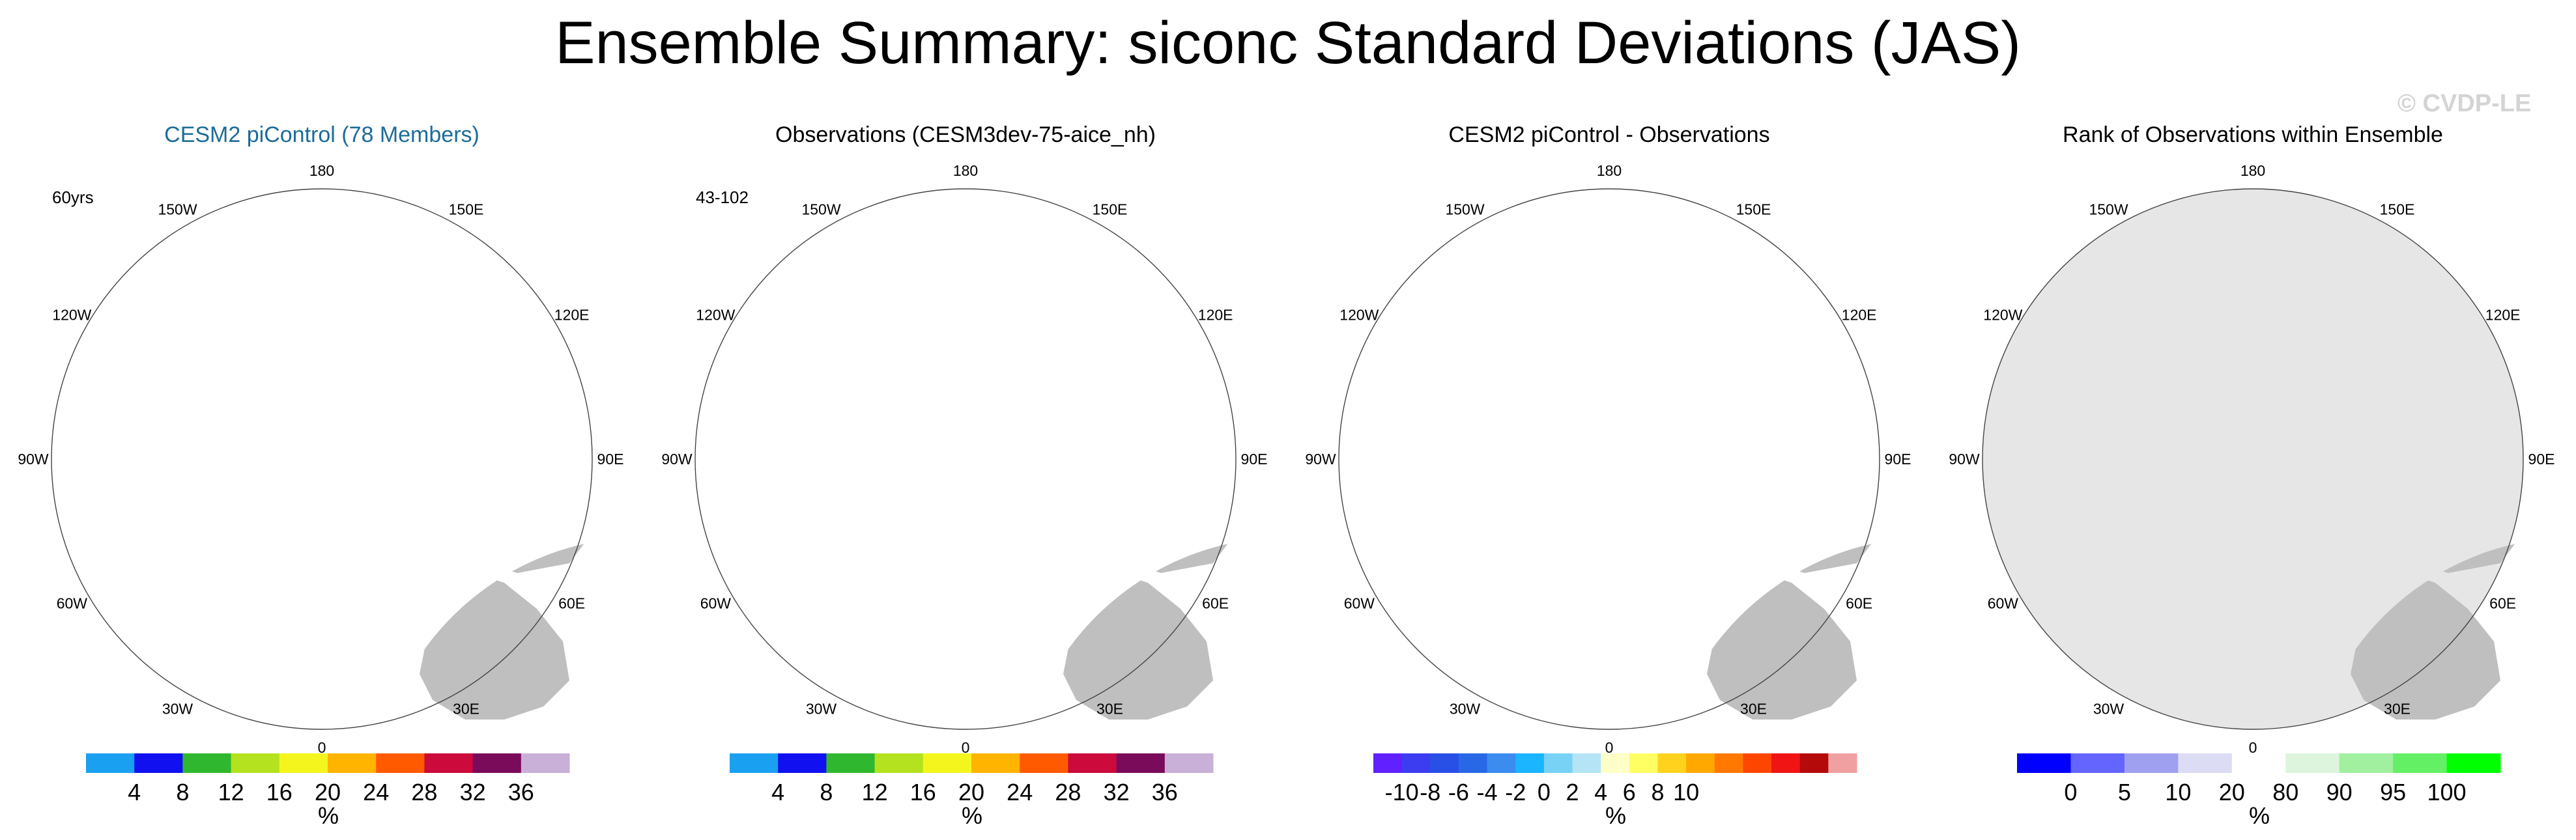  Describe the element at coordinates (2447, 792) in the screenshot. I see `colorbar-tick-label: 100` at that location.